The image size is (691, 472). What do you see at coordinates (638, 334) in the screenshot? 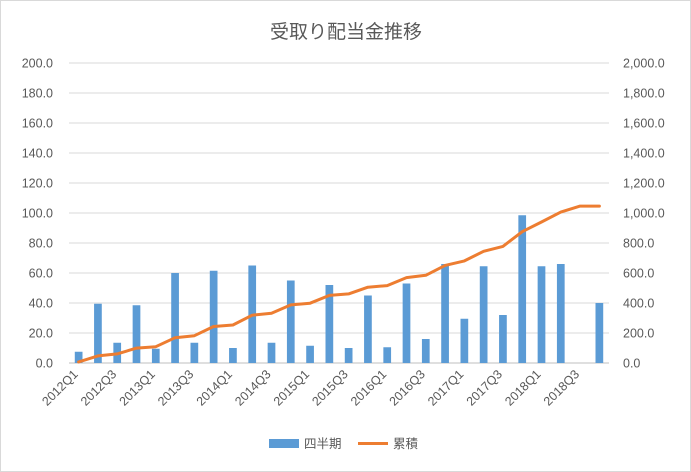
I see `right-axis-tick-label: 200.0` at bounding box center [638, 334].